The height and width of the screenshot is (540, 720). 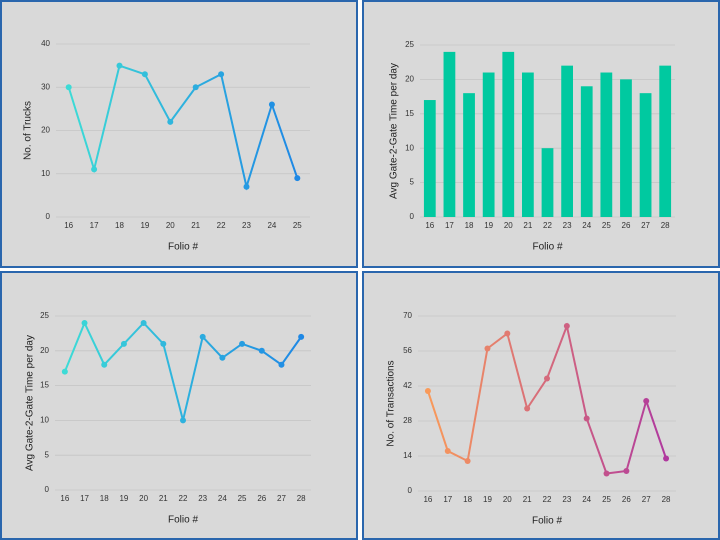 What do you see at coordinates (45, 43) in the screenshot?
I see `y-tick-label: 40` at bounding box center [45, 43].